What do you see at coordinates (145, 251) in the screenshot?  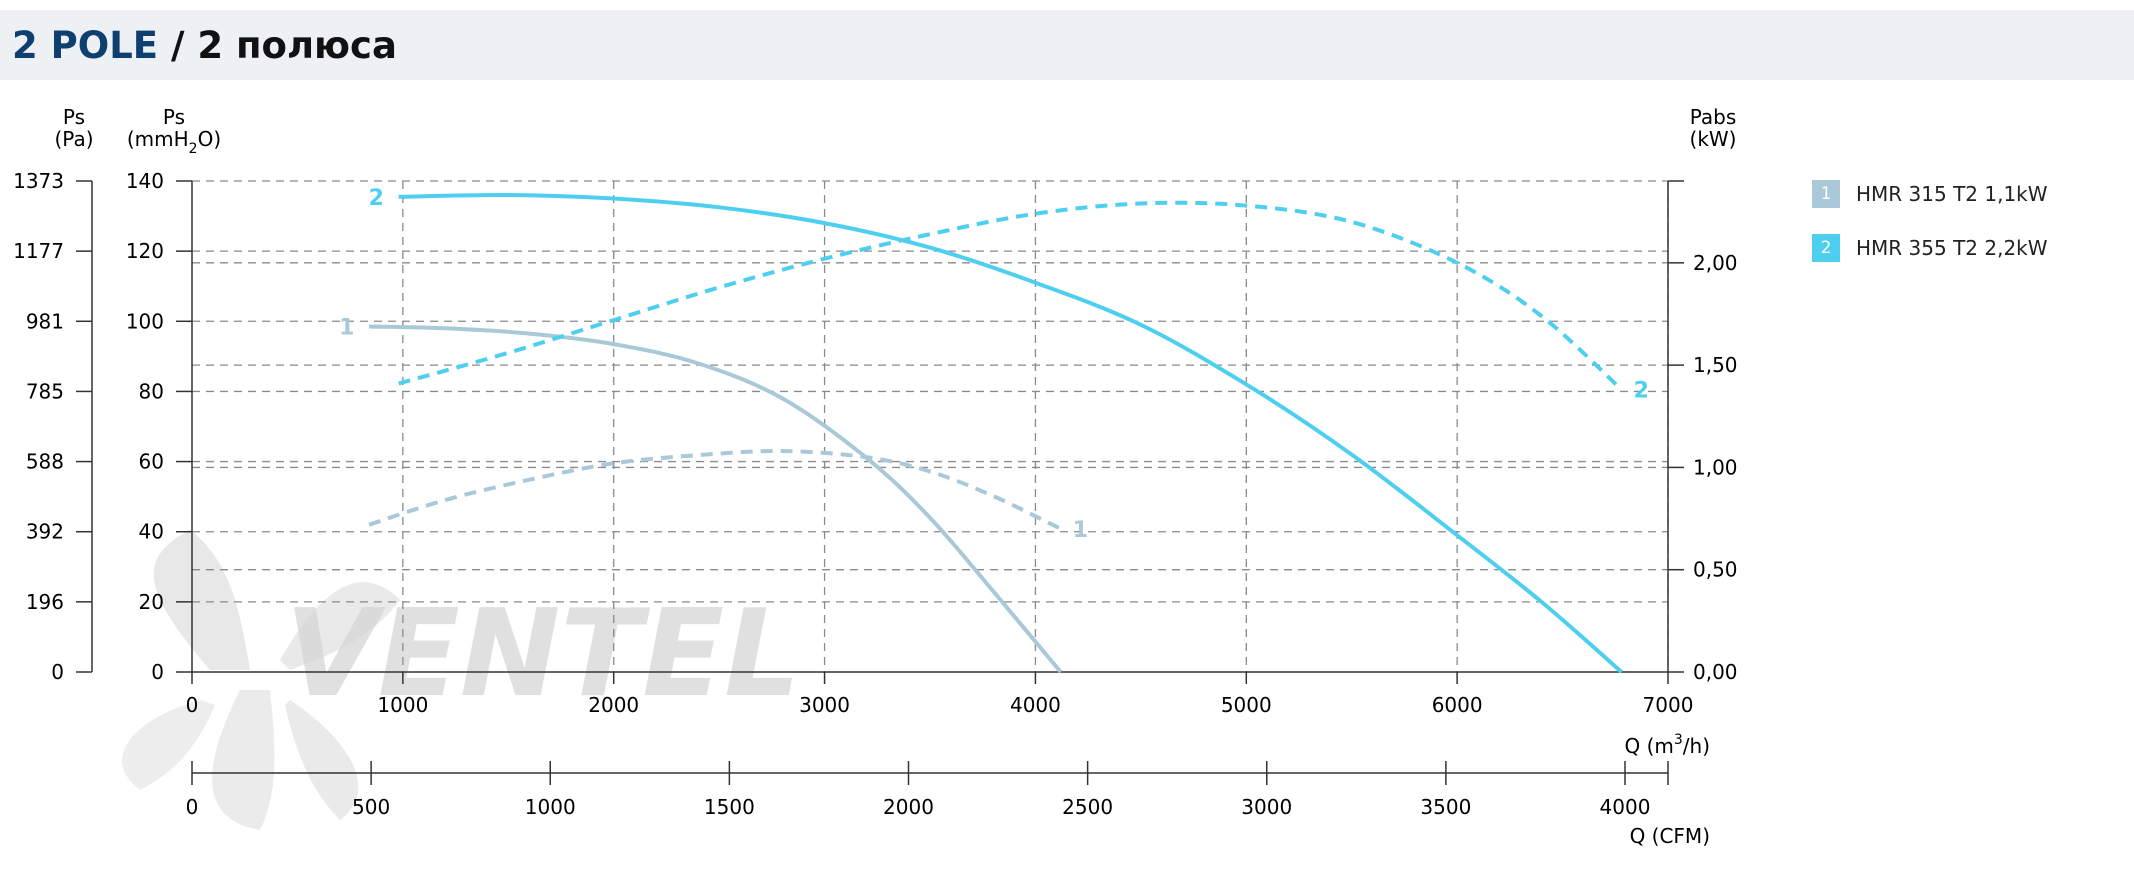 I see `mmh2o-tick-label-6: 120` at bounding box center [145, 251].